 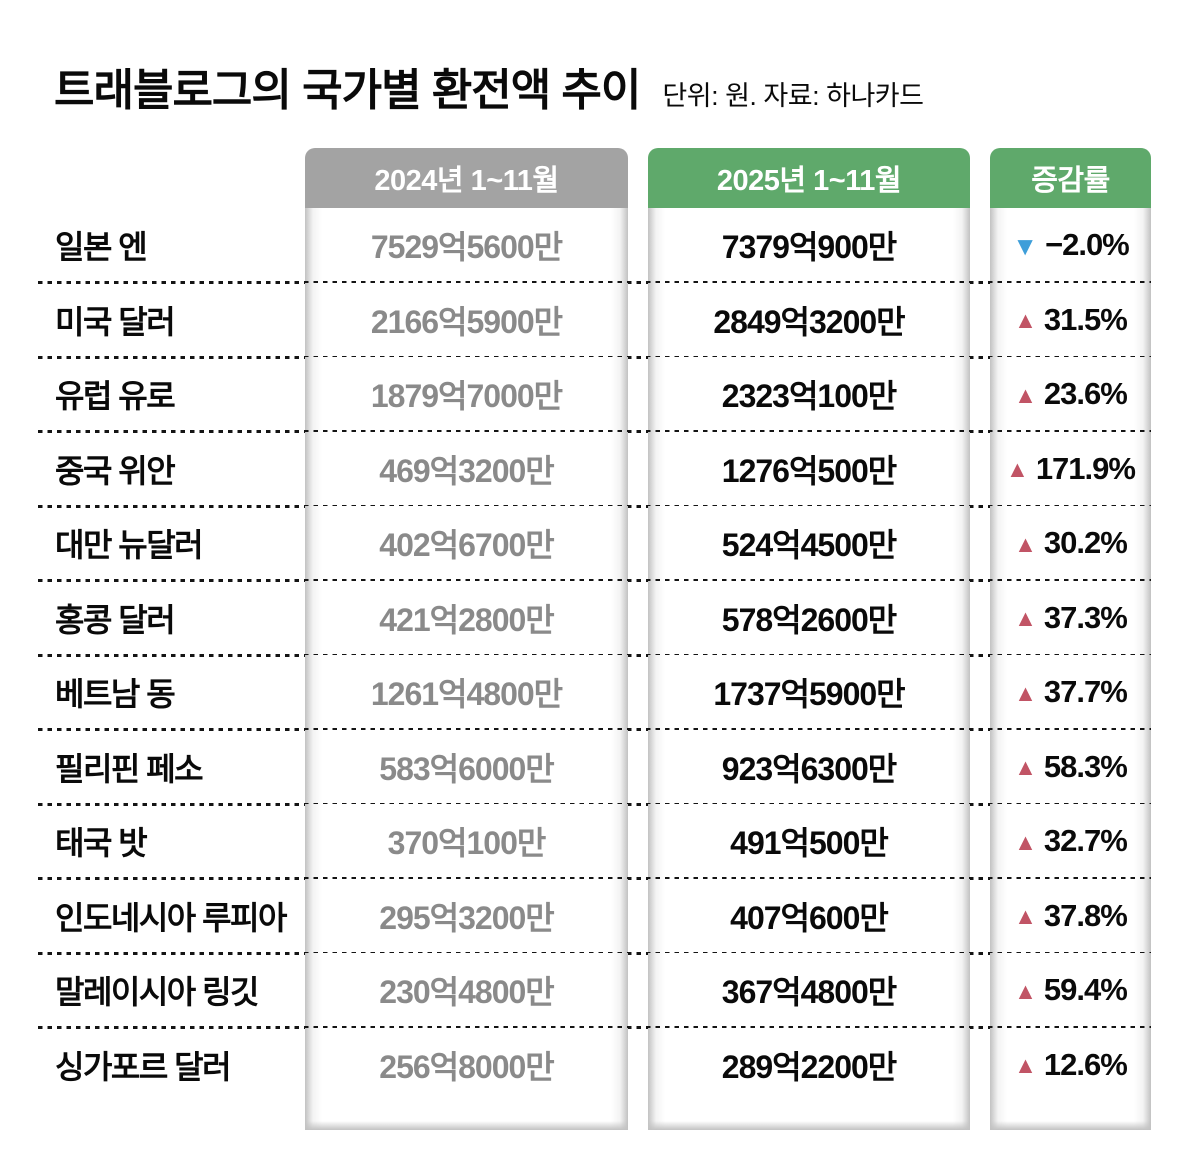 What do you see at coordinates (809, 1064) in the screenshot?
I see `value-2025: 289억2200만` at bounding box center [809, 1064].